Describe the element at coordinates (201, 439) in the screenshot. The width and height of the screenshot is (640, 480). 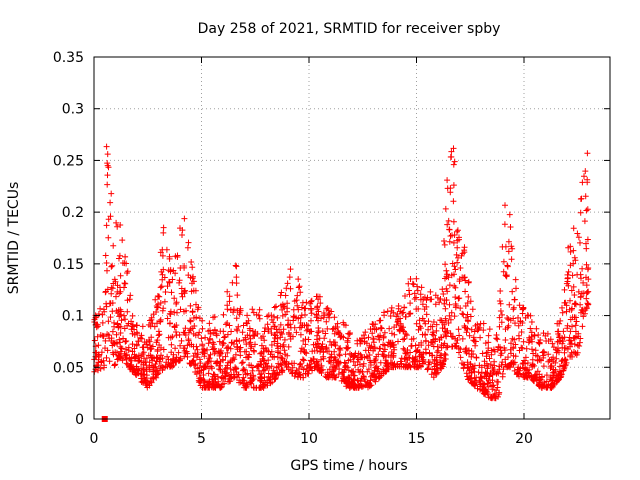
I see `x-tick-label: 5` at that location.